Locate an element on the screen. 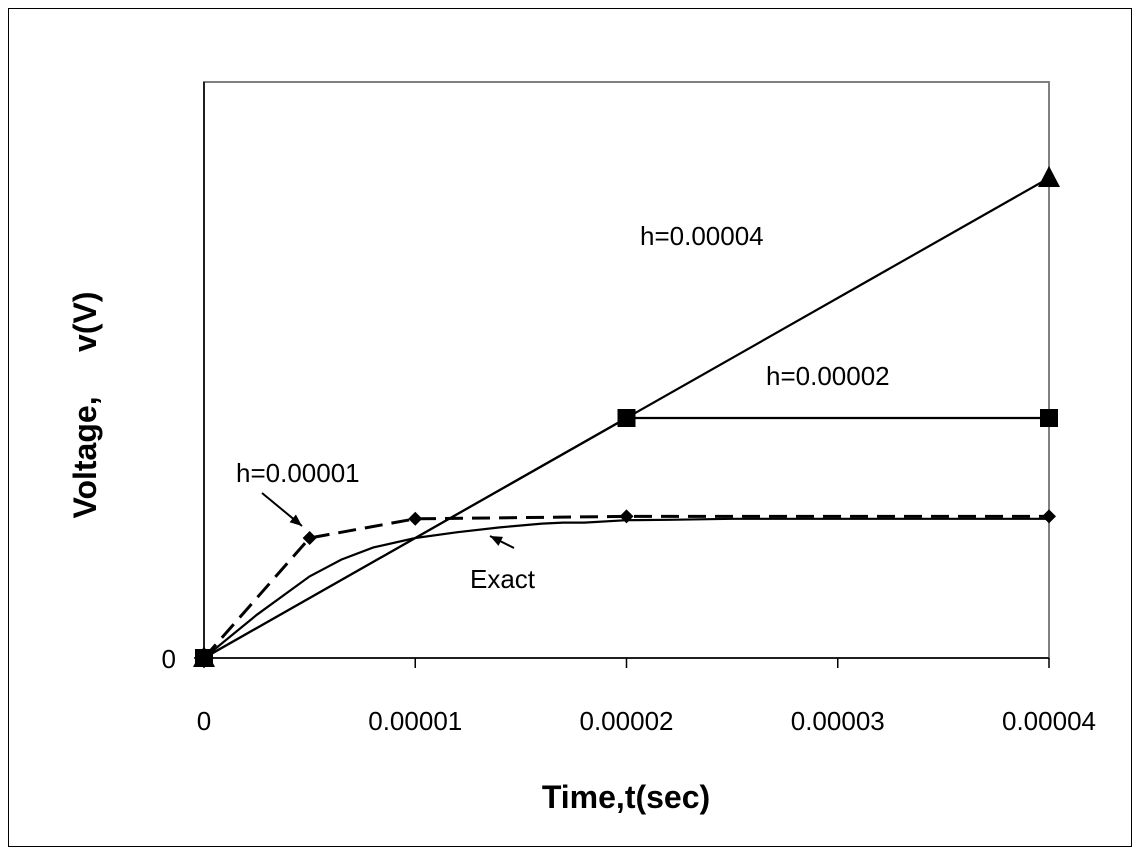  y-axis-title: Voltage, v(V) is located at coordinates (85, 405).